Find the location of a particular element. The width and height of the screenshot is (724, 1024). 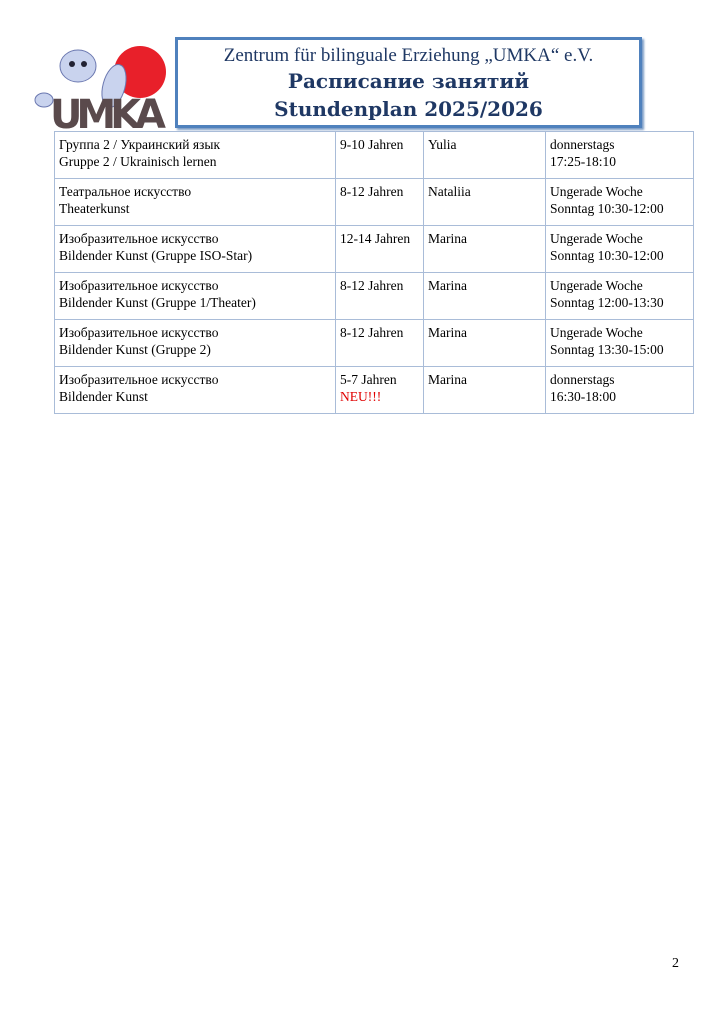

teacher-cell: Yulia is located at coordinates (484, 155).